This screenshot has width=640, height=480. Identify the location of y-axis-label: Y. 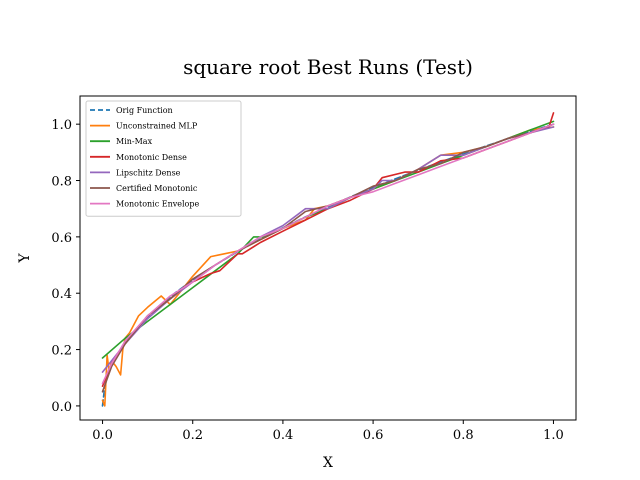
(25, 258).